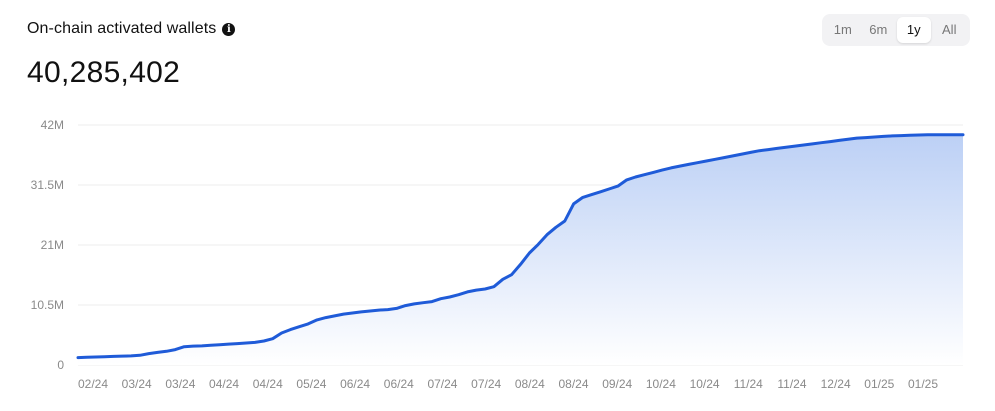 Image resolution: width=995 pixels, height=411 pixels. I want to click on time-range-selector: 1m 6m 1y All, so click(896, 30).